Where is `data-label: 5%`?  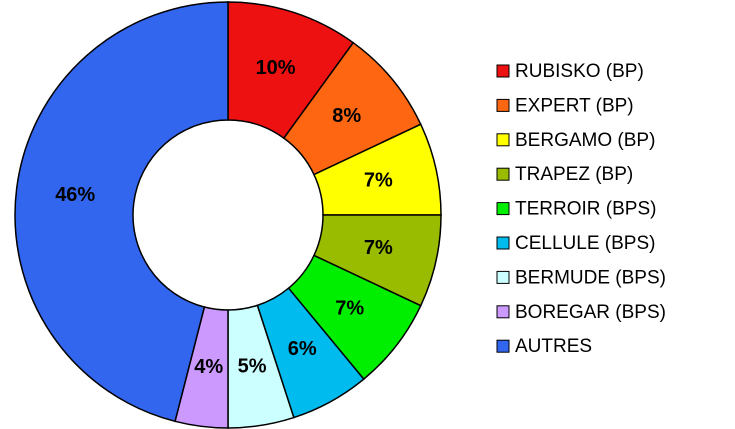
data-label: 5% is located at coordinates (252, 366).